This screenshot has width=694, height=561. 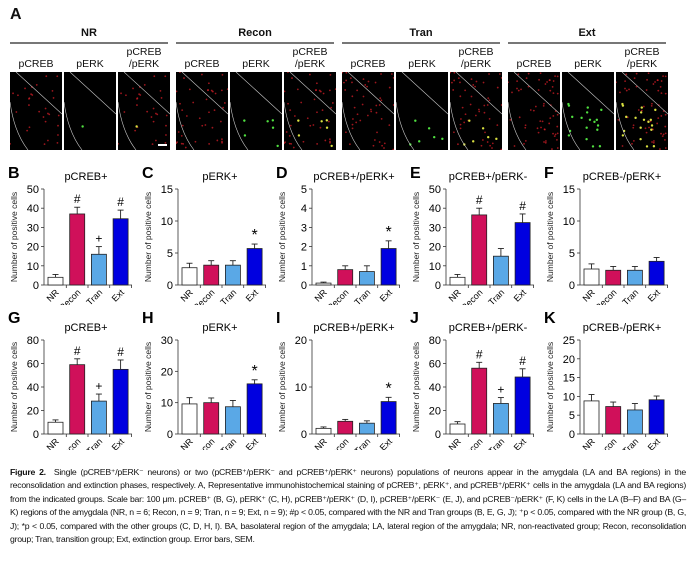 I want to click on y-tick-label: 15, so click(x=167, y=190).